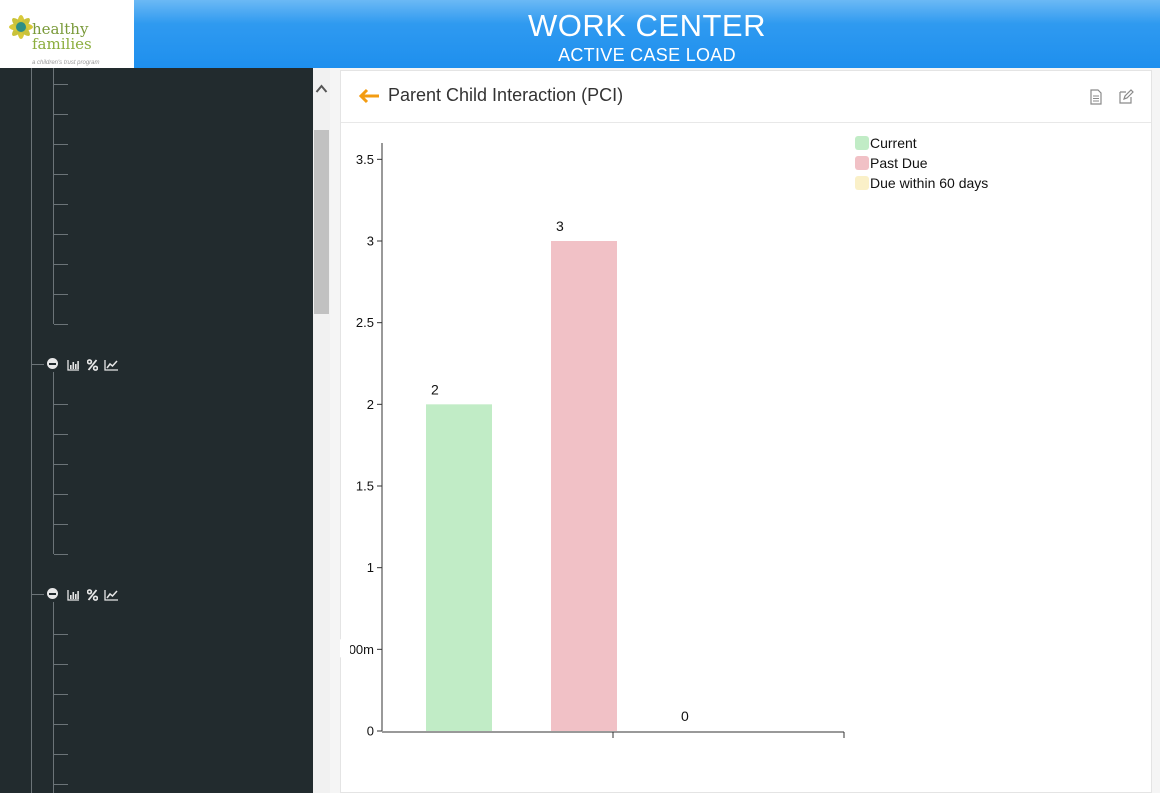  I want to click on bar-value-label: 3, so click(560, 226).